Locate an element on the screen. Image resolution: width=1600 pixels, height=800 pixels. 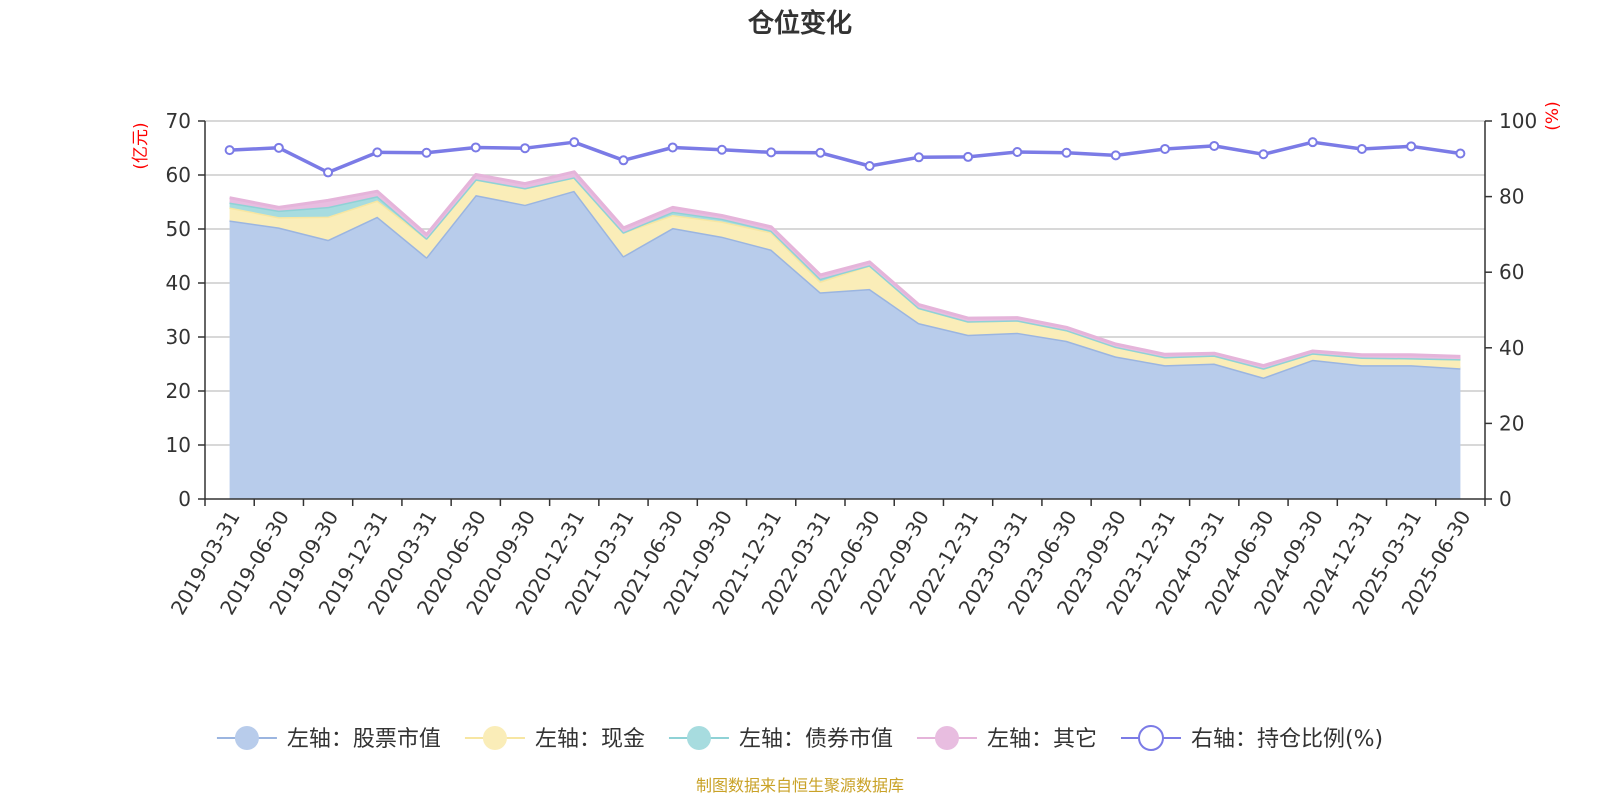
legend-item: 右轴：持仓比例(%) is located at coordinates (1251, 738).